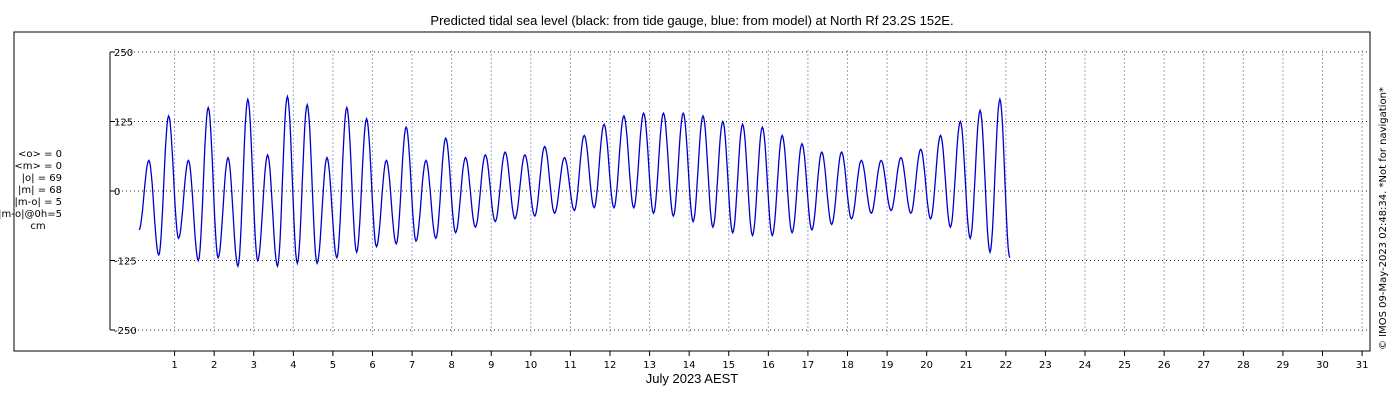  What do you see at coordinates (123, 192) in the screenshot?
I see `y-axis: 250 125 0 -125 -250` at bounding box center [123, 192].